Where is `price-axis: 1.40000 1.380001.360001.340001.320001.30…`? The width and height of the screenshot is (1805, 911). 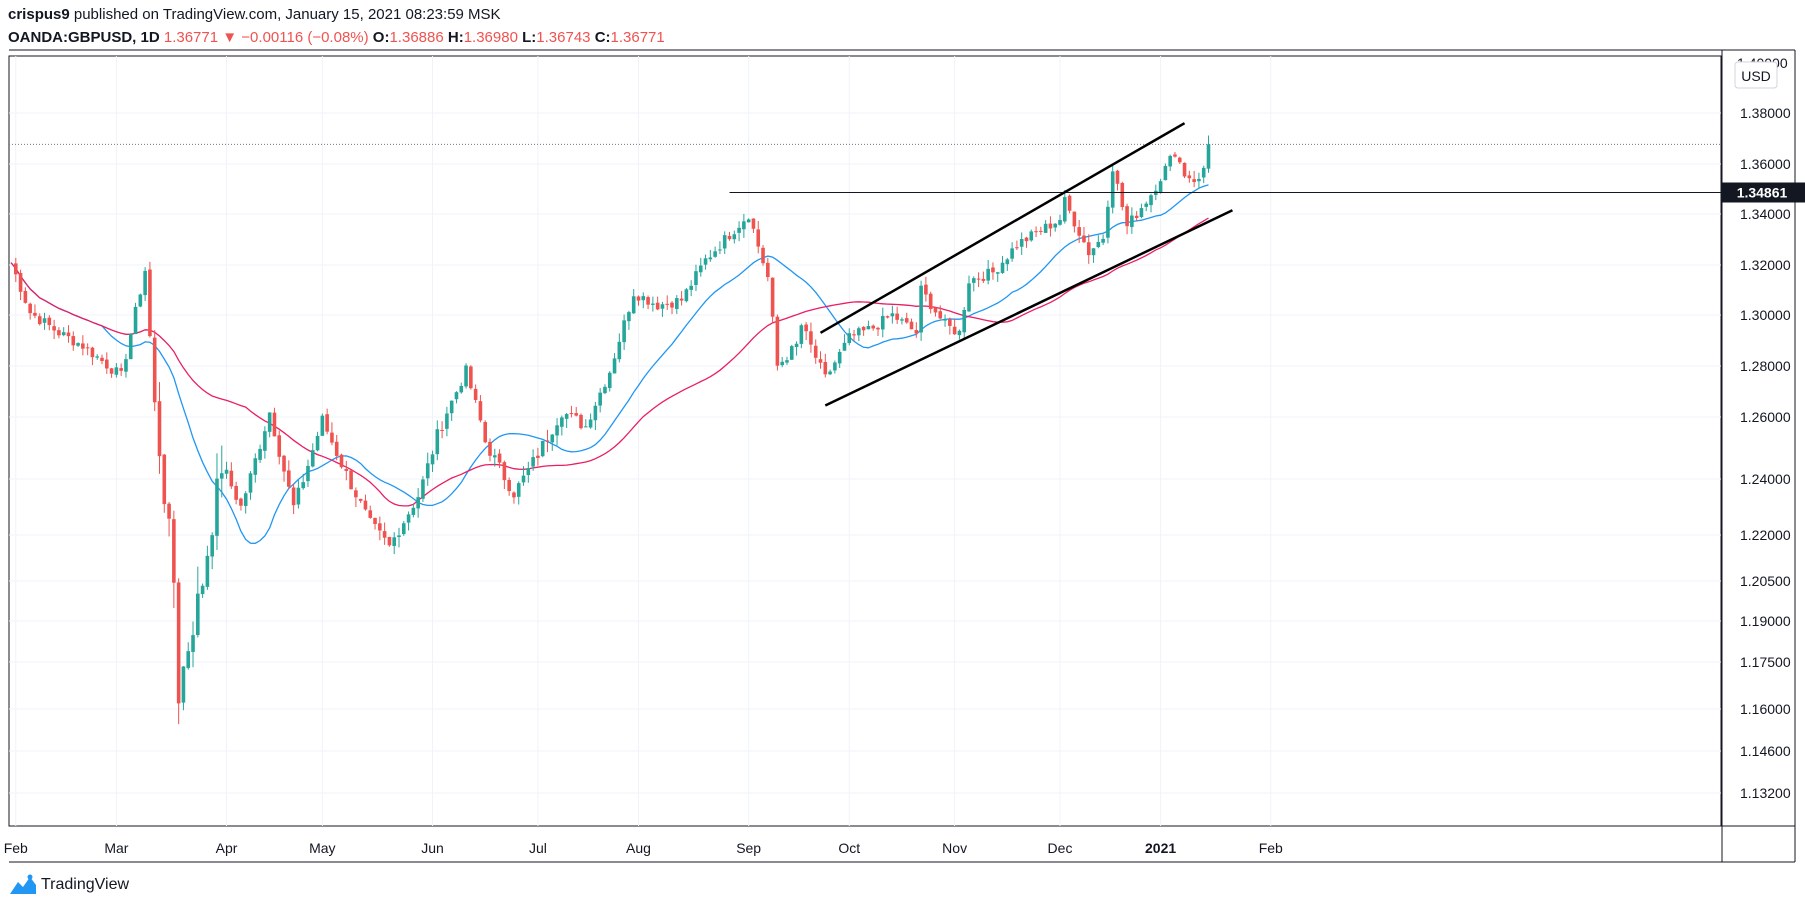
price-axis: 1.40000 1.380001.360001.340001.320001.30… is located at coordinates (1764, 428).